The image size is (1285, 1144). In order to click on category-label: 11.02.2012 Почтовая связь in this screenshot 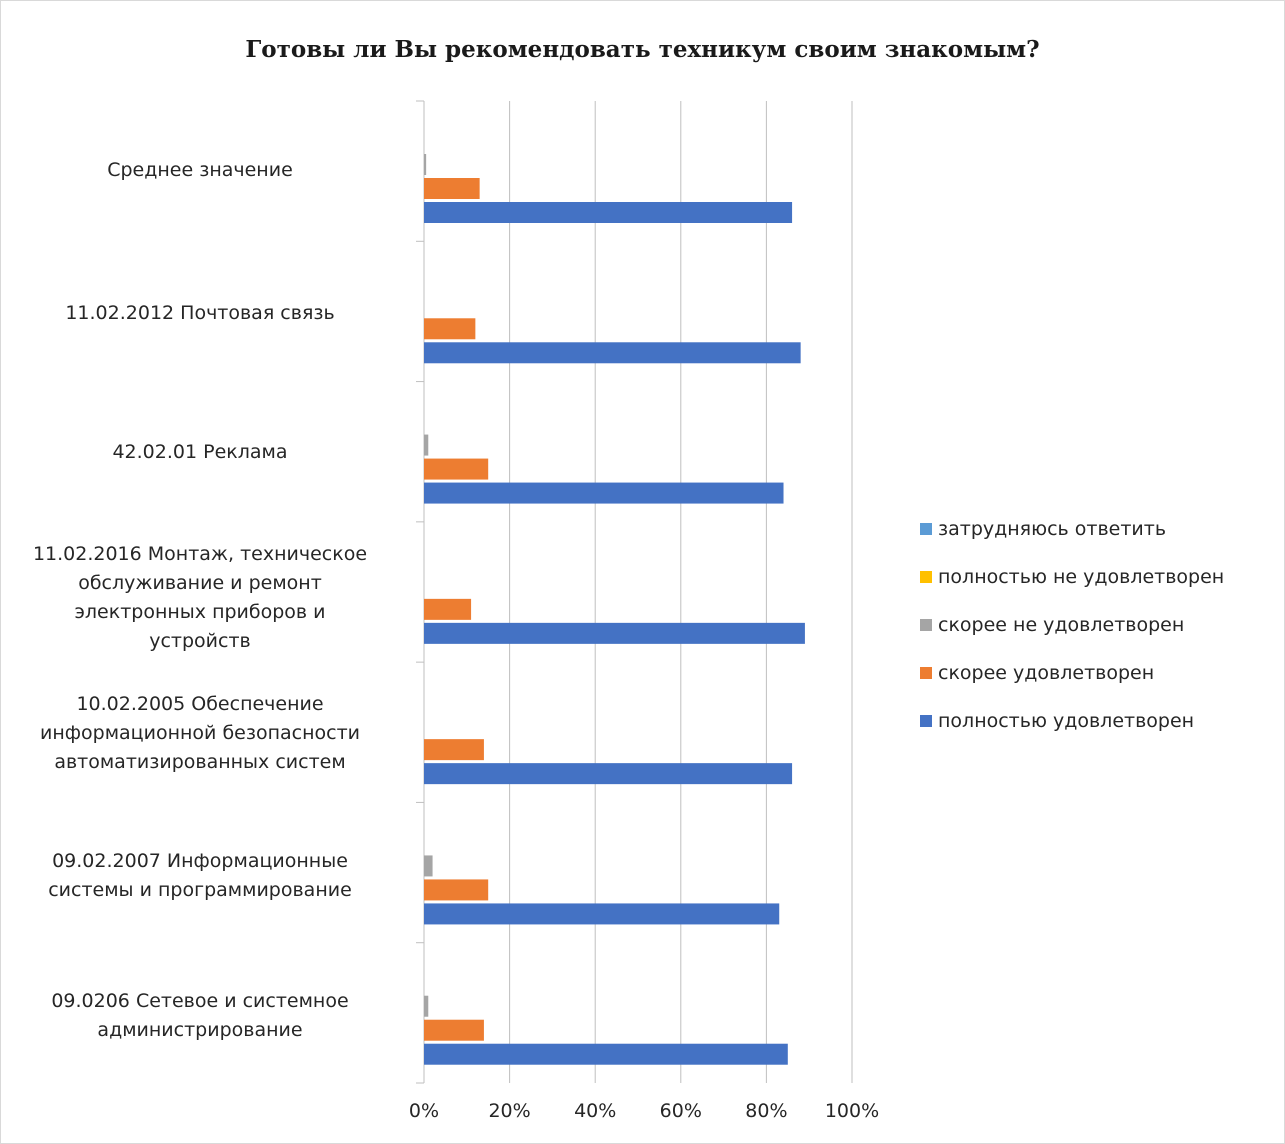, I will do `click(200, 313)`.